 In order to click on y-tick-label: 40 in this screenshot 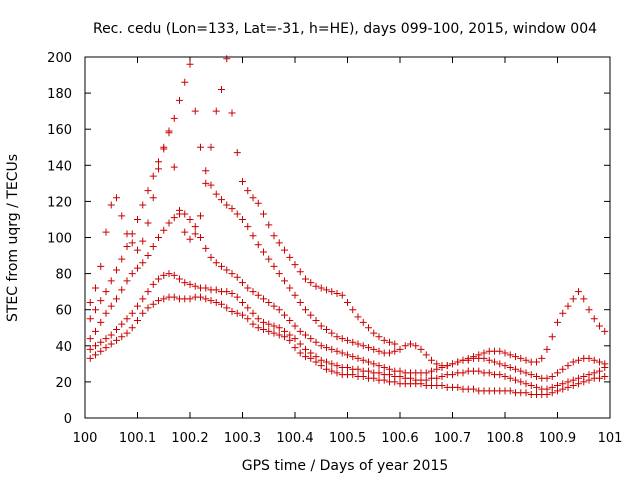, I will do `click(63, 347)`.